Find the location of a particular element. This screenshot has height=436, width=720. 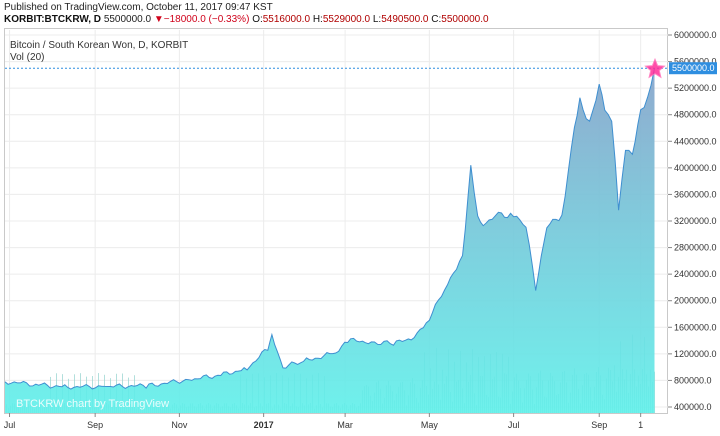

price-tick-label: 2400000.0 is located at coordinates (695, 274).